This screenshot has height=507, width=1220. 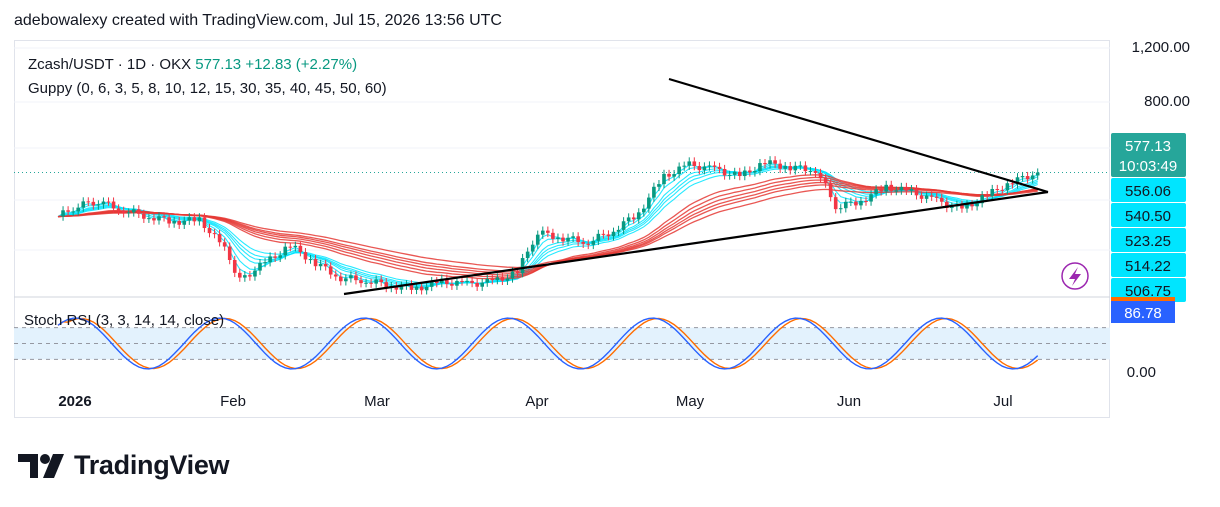 What do you see at coordinates (1167, 101) in the screenshot?
I see `price-tick-label: 800.00` at bounding box center [1167, 101].